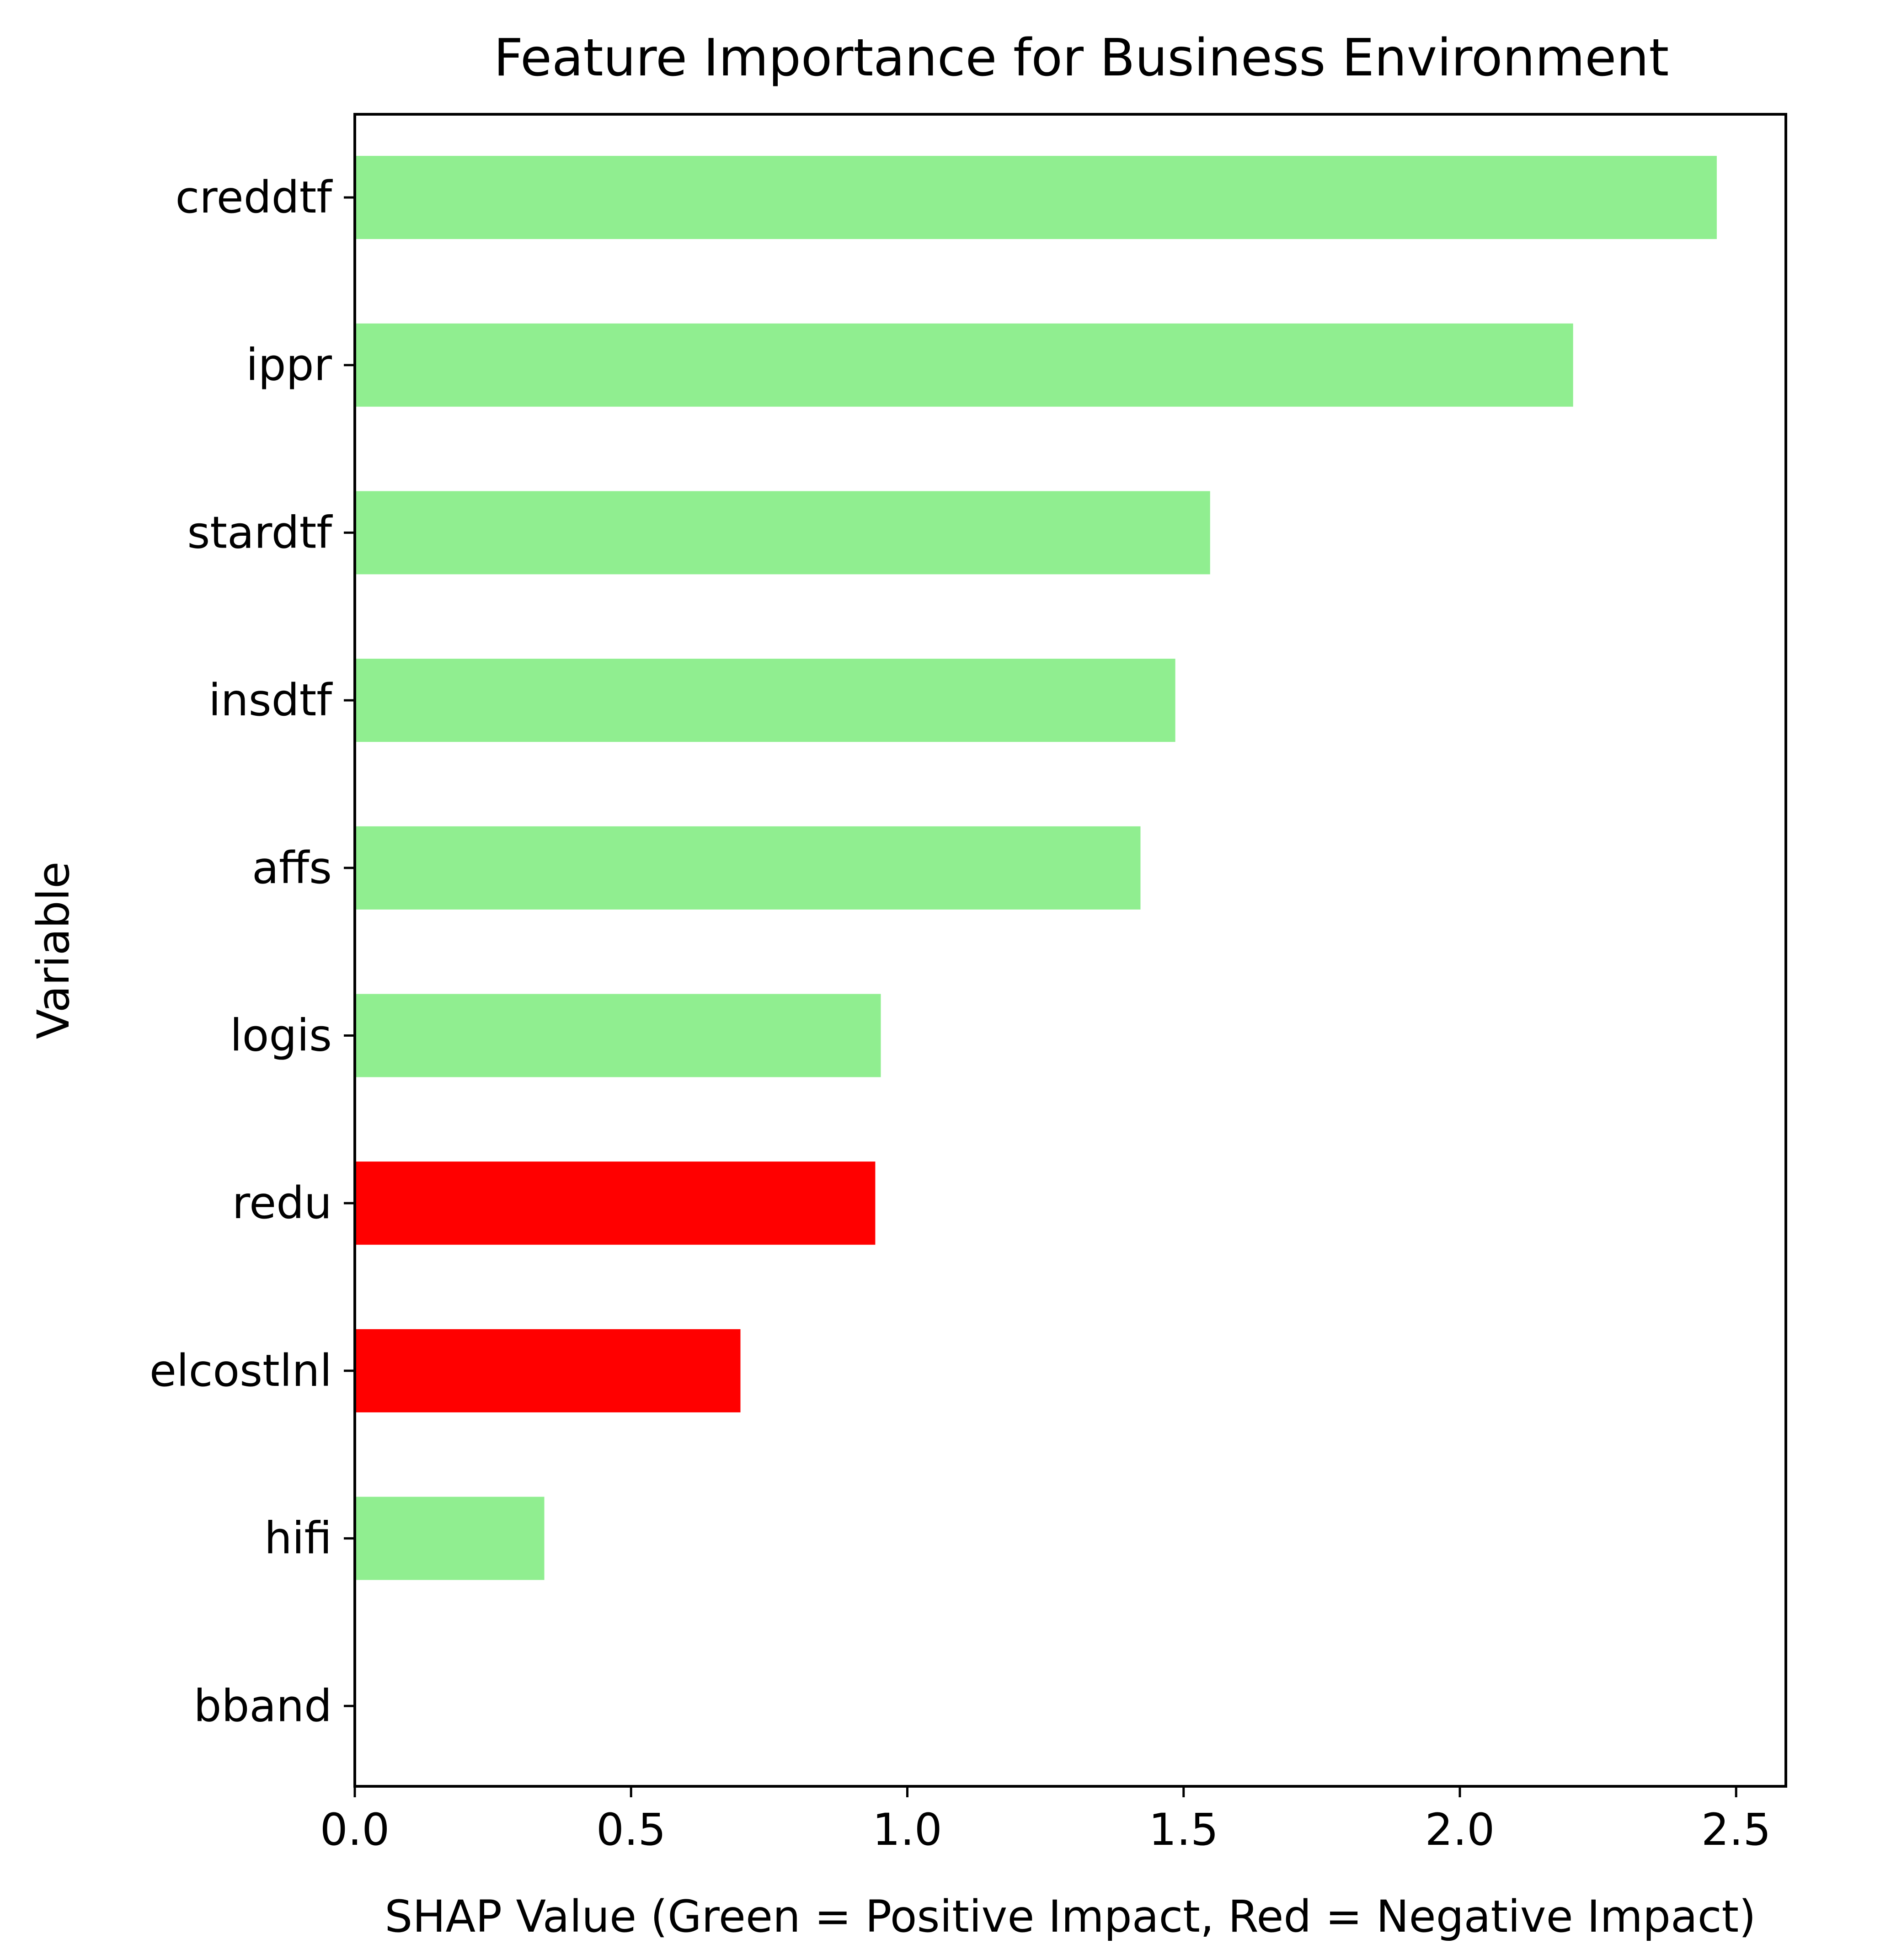  What do you see at coordinates (964, 365) in the screenshot?
I see `bar-ippr` at bounding box center [964, 365].